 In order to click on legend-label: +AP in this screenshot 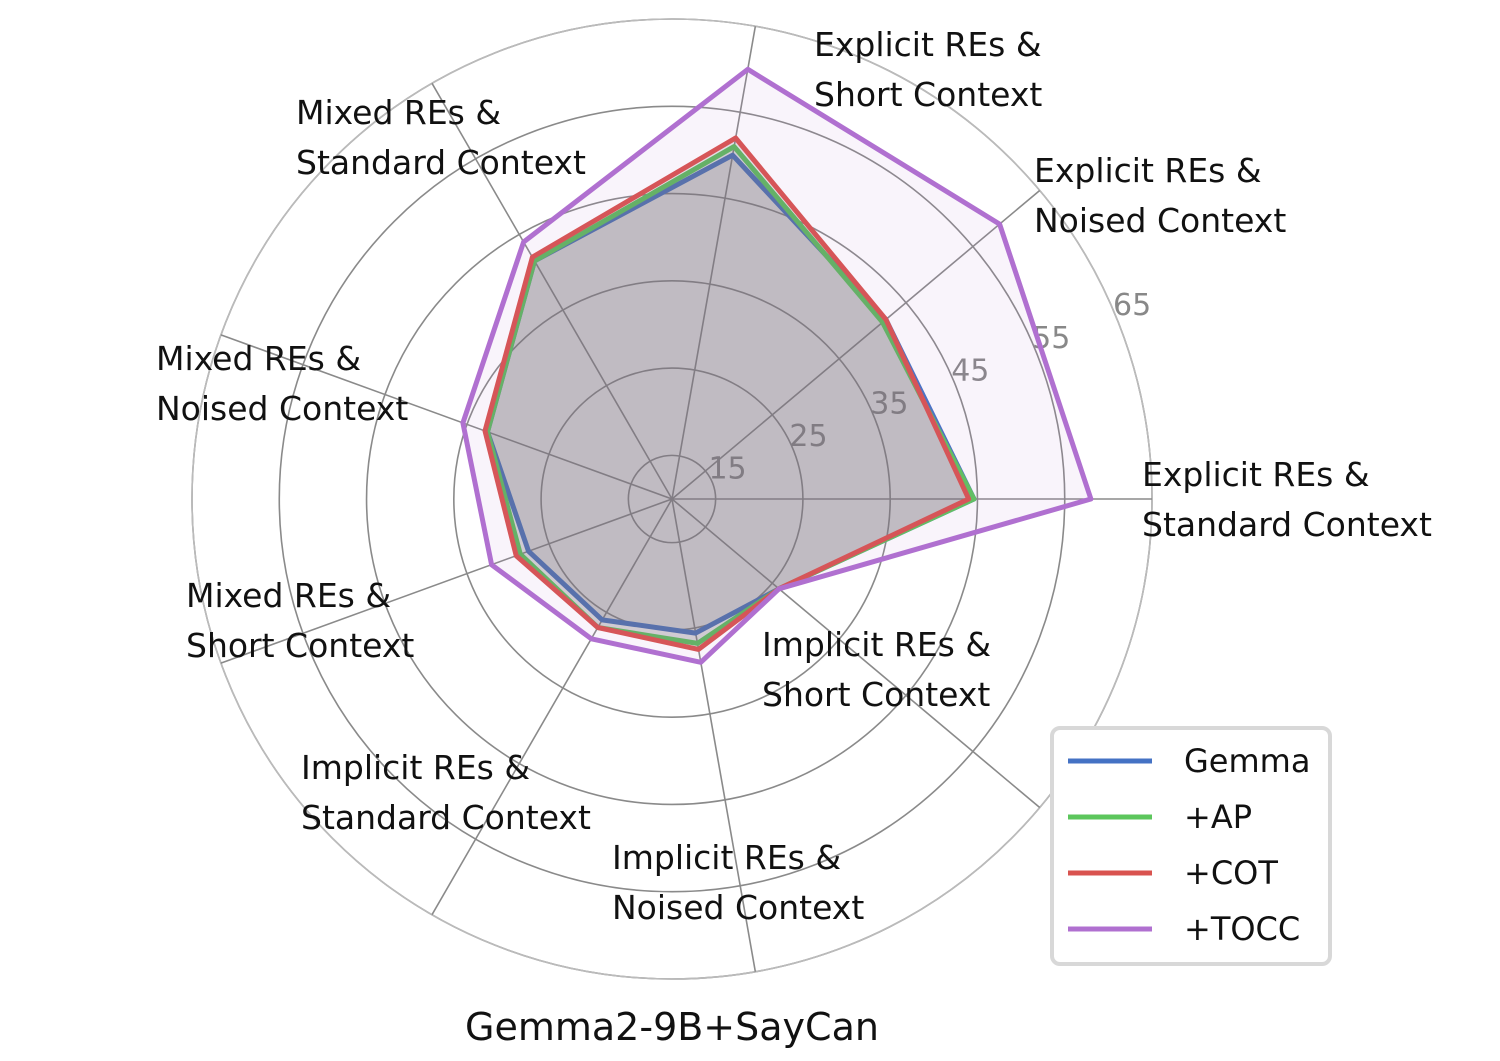, I will do `click(1218, 817)`.